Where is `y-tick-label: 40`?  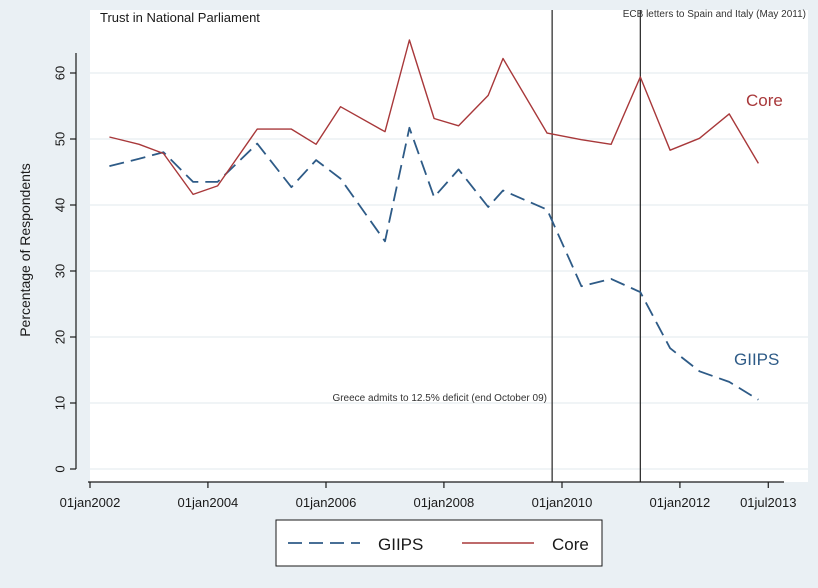 y-tick-label: 40 is located at coordinates (59, 205).